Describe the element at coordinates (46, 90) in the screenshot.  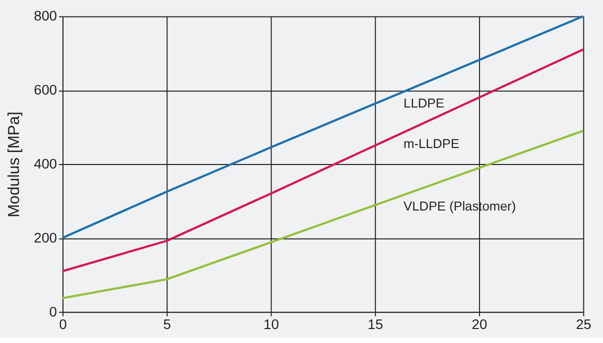
I see `y-tick-label: 600` at that location.